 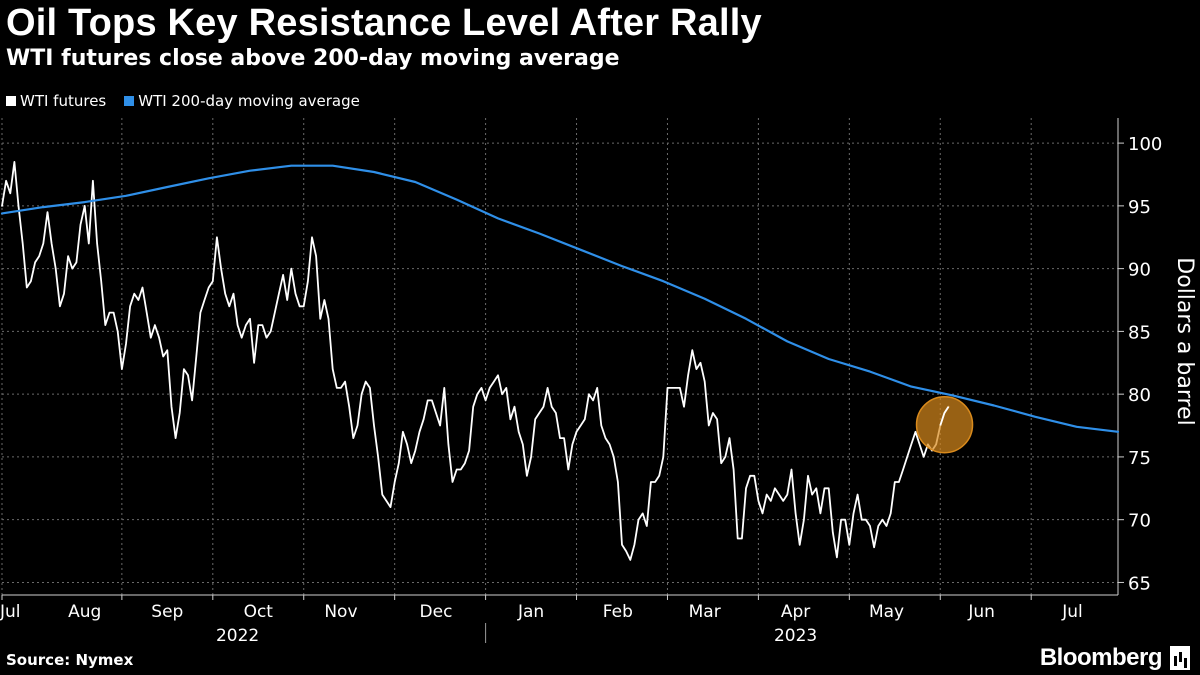 What do you see at coordinates (70, 660) in the screenshot?
I see `source-note: Source: Nymex` at bounding box center [70, 660].